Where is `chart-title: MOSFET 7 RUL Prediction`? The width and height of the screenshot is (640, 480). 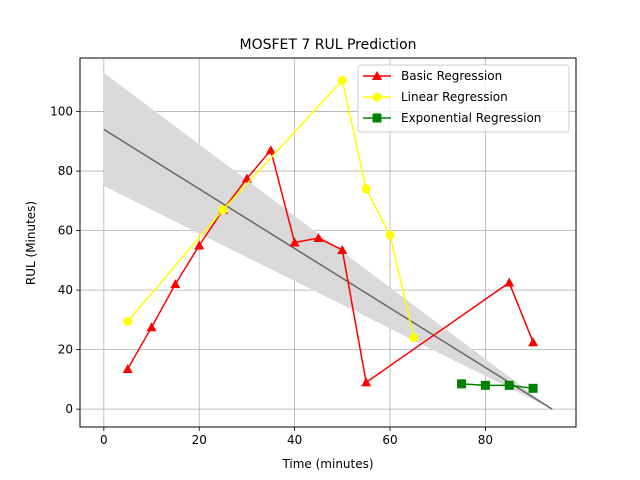
chart-title: MOSFET 7 RUL Prediction is located at coordinates (327, 45).